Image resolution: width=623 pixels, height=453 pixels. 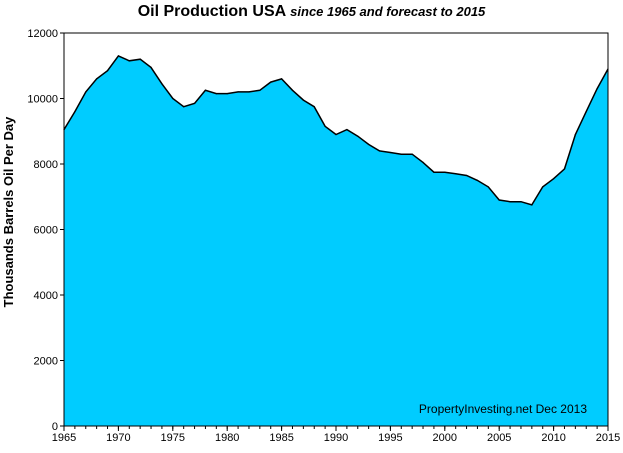 I want to click on data-point-2011, so click(x=564, y=169).